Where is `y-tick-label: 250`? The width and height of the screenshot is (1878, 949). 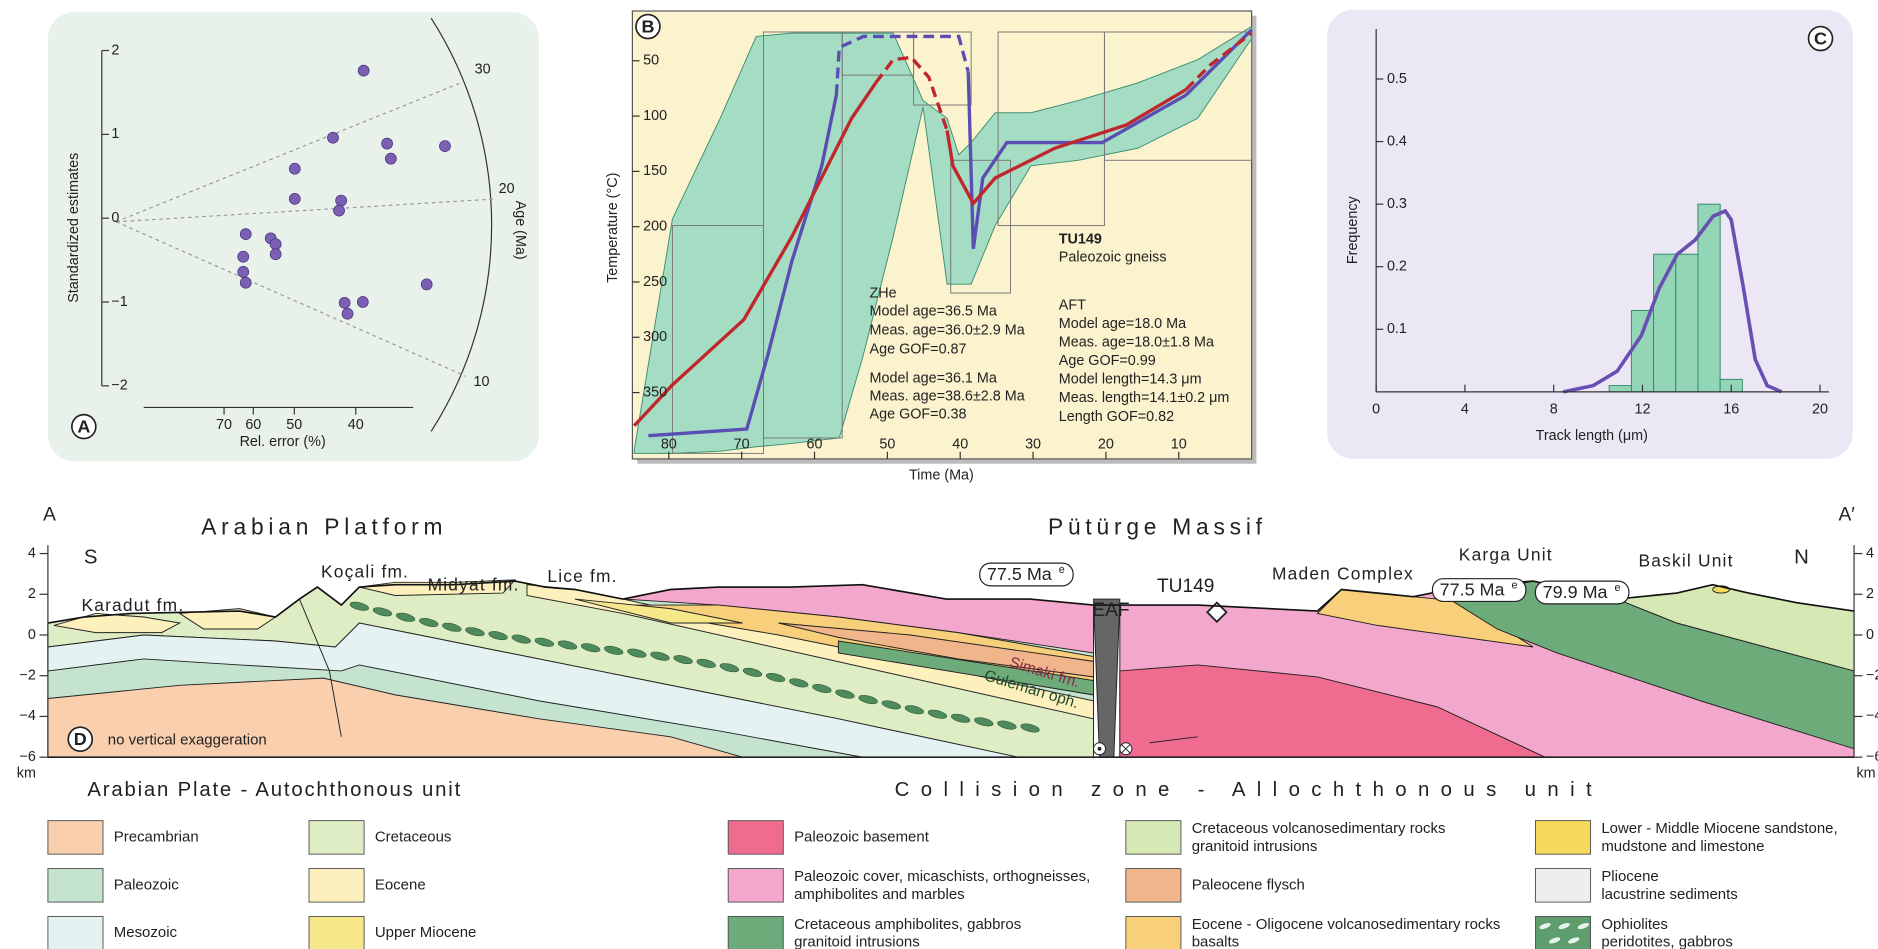 y-tick-label: 250 is located at coordinates (655, 282).